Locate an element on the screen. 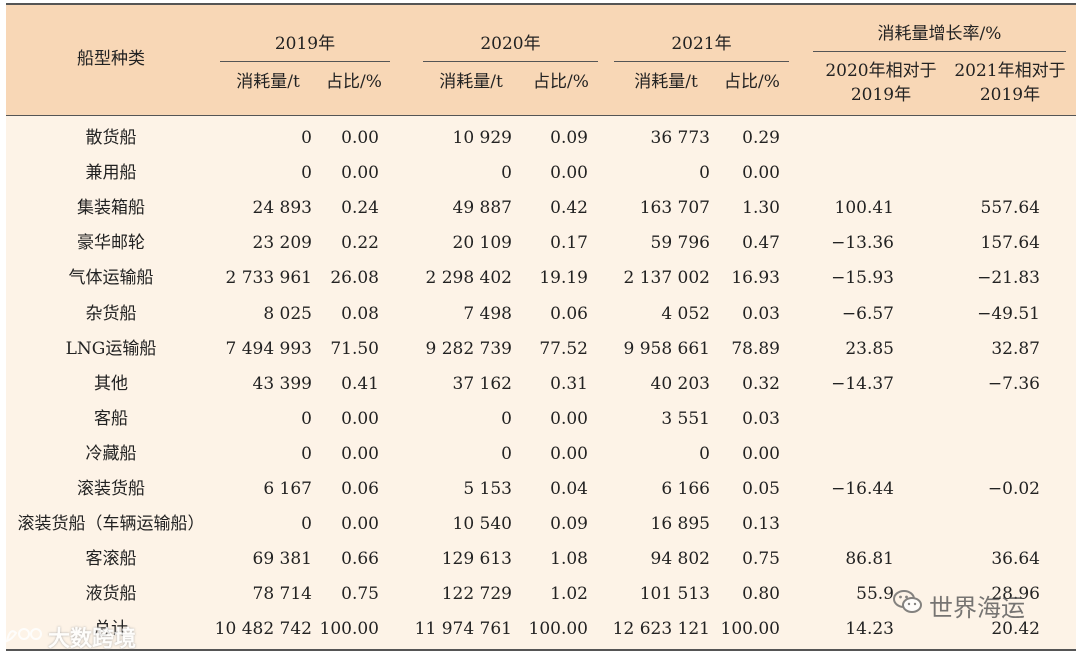 The image size is (1080, 658). cell-consumption-2019: 24 893 is located at coordinates (282, 208).